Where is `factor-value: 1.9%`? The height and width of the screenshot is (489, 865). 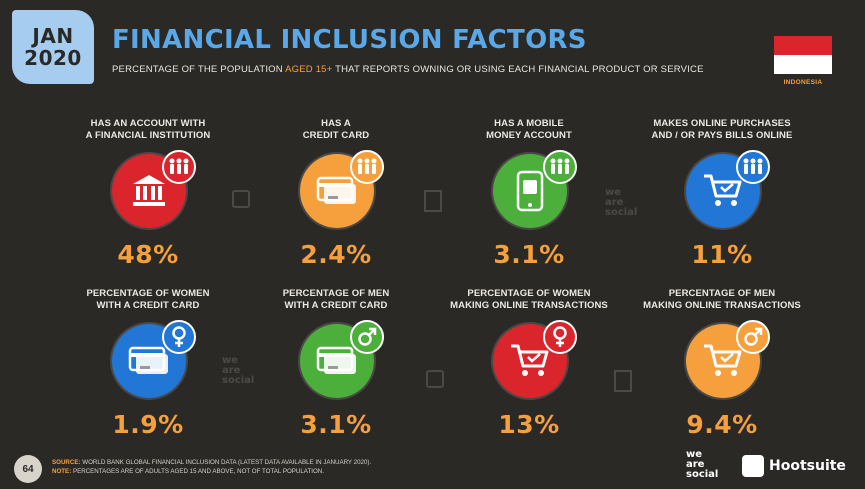
factor-value: 1.9% is located at coordinates (148, 424).